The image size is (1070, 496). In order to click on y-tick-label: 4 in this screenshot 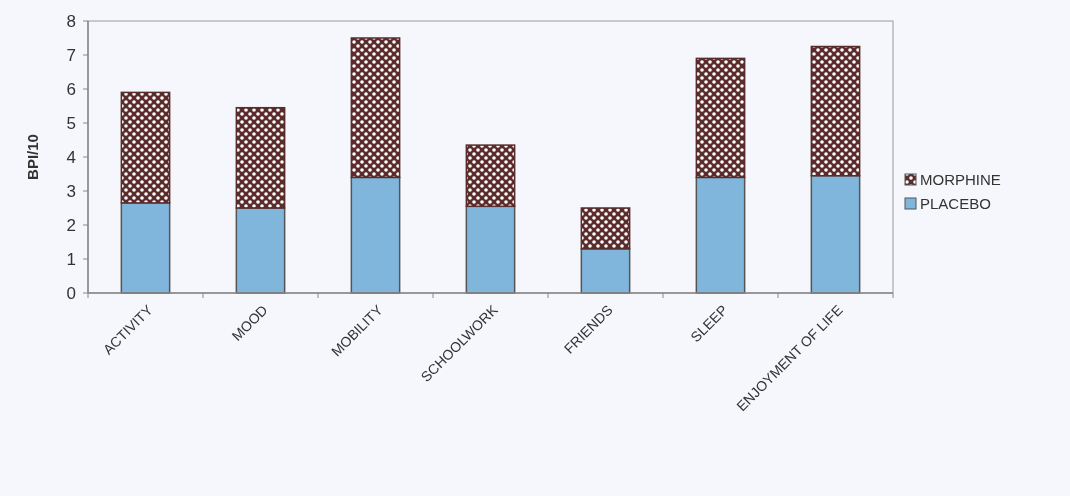, I will do `click(71, 157)`.